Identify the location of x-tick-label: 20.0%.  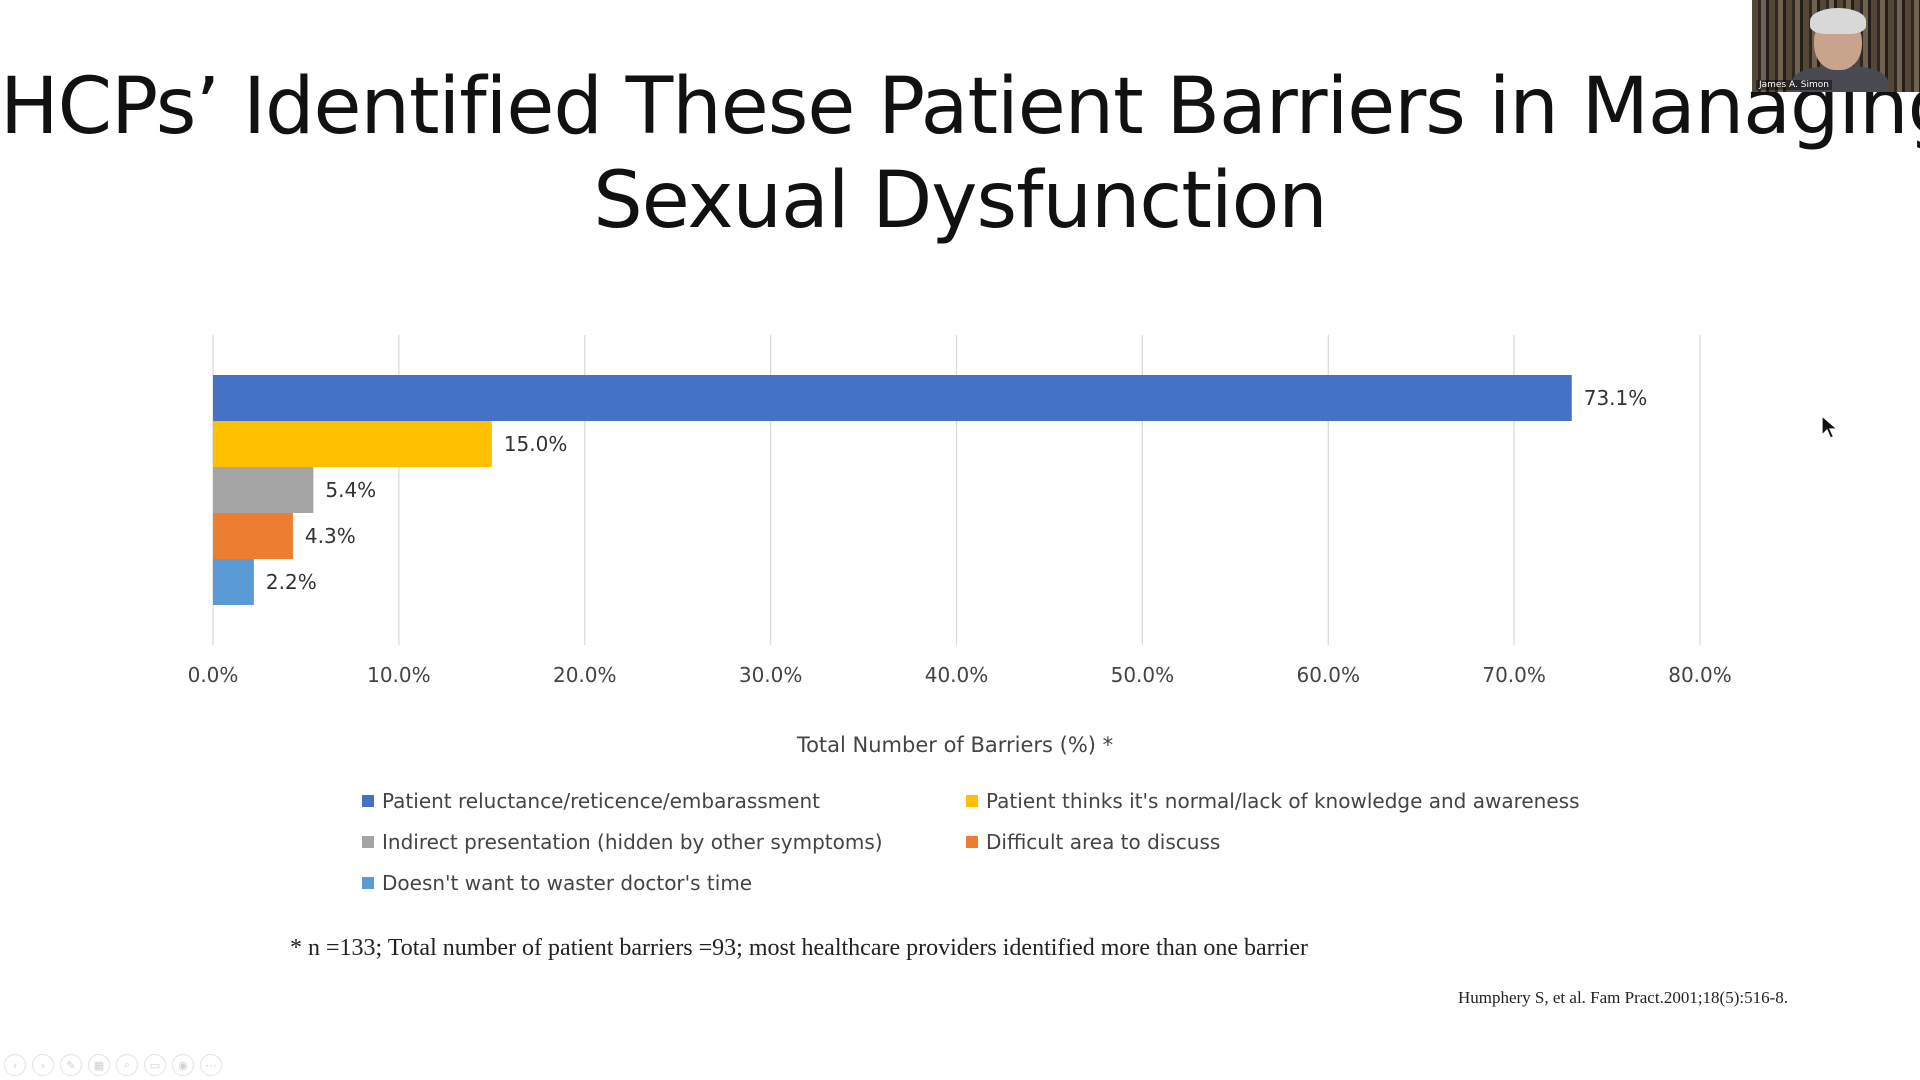
(585, 675).